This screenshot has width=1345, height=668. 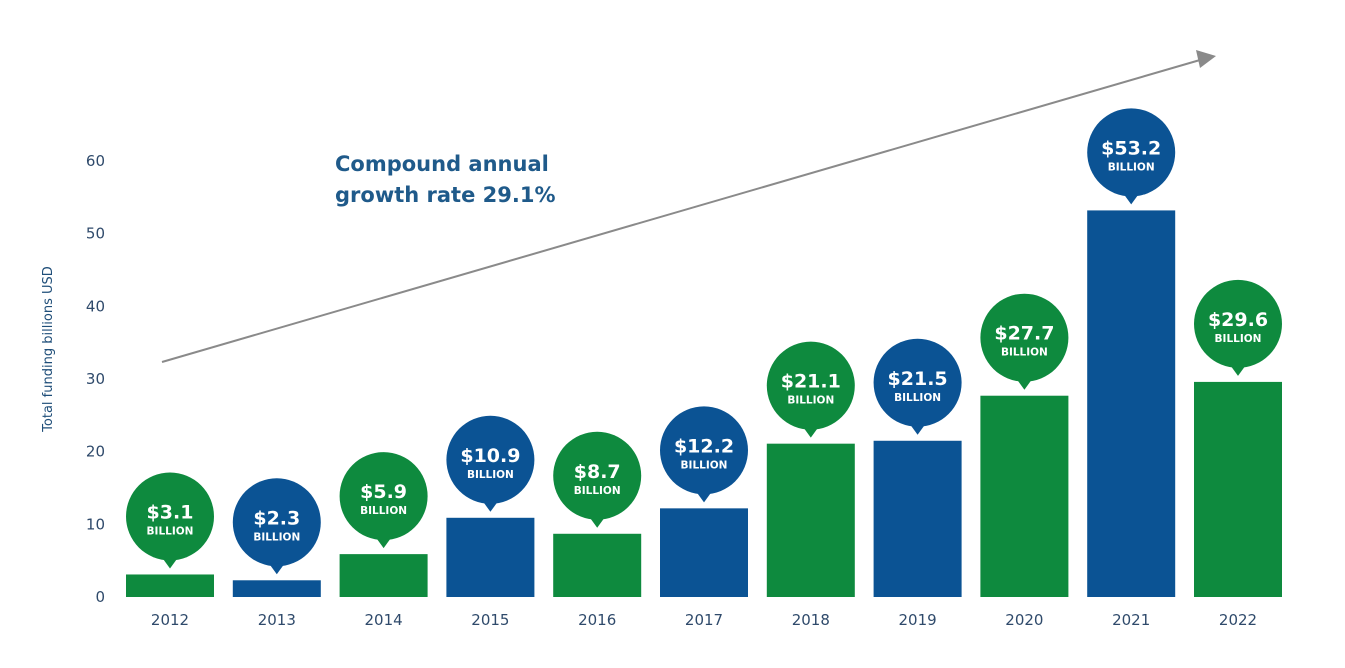 What do you see at coordinates (1024, 620) in the screenshot?
I see `x-tick-label: 2020` at bounding box center [1024, 620].